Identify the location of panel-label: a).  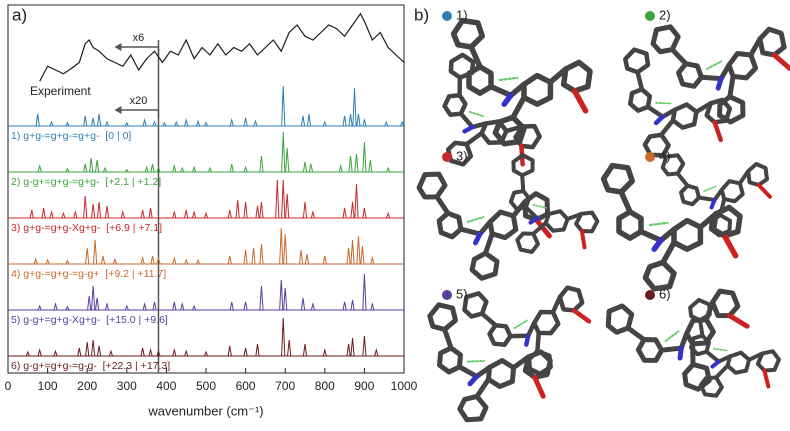
(19, 14).